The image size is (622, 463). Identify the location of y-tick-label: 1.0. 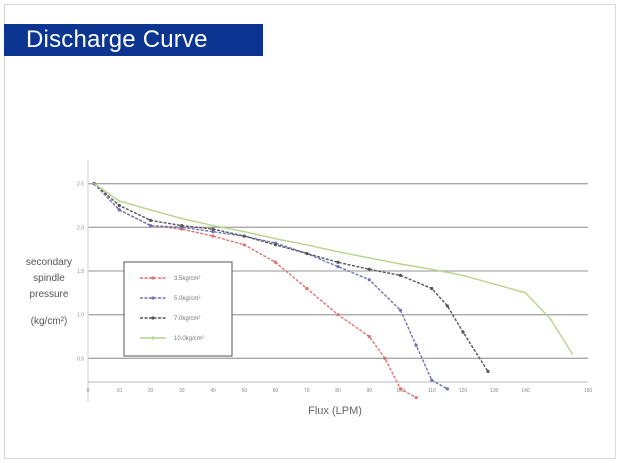
(80, 316).